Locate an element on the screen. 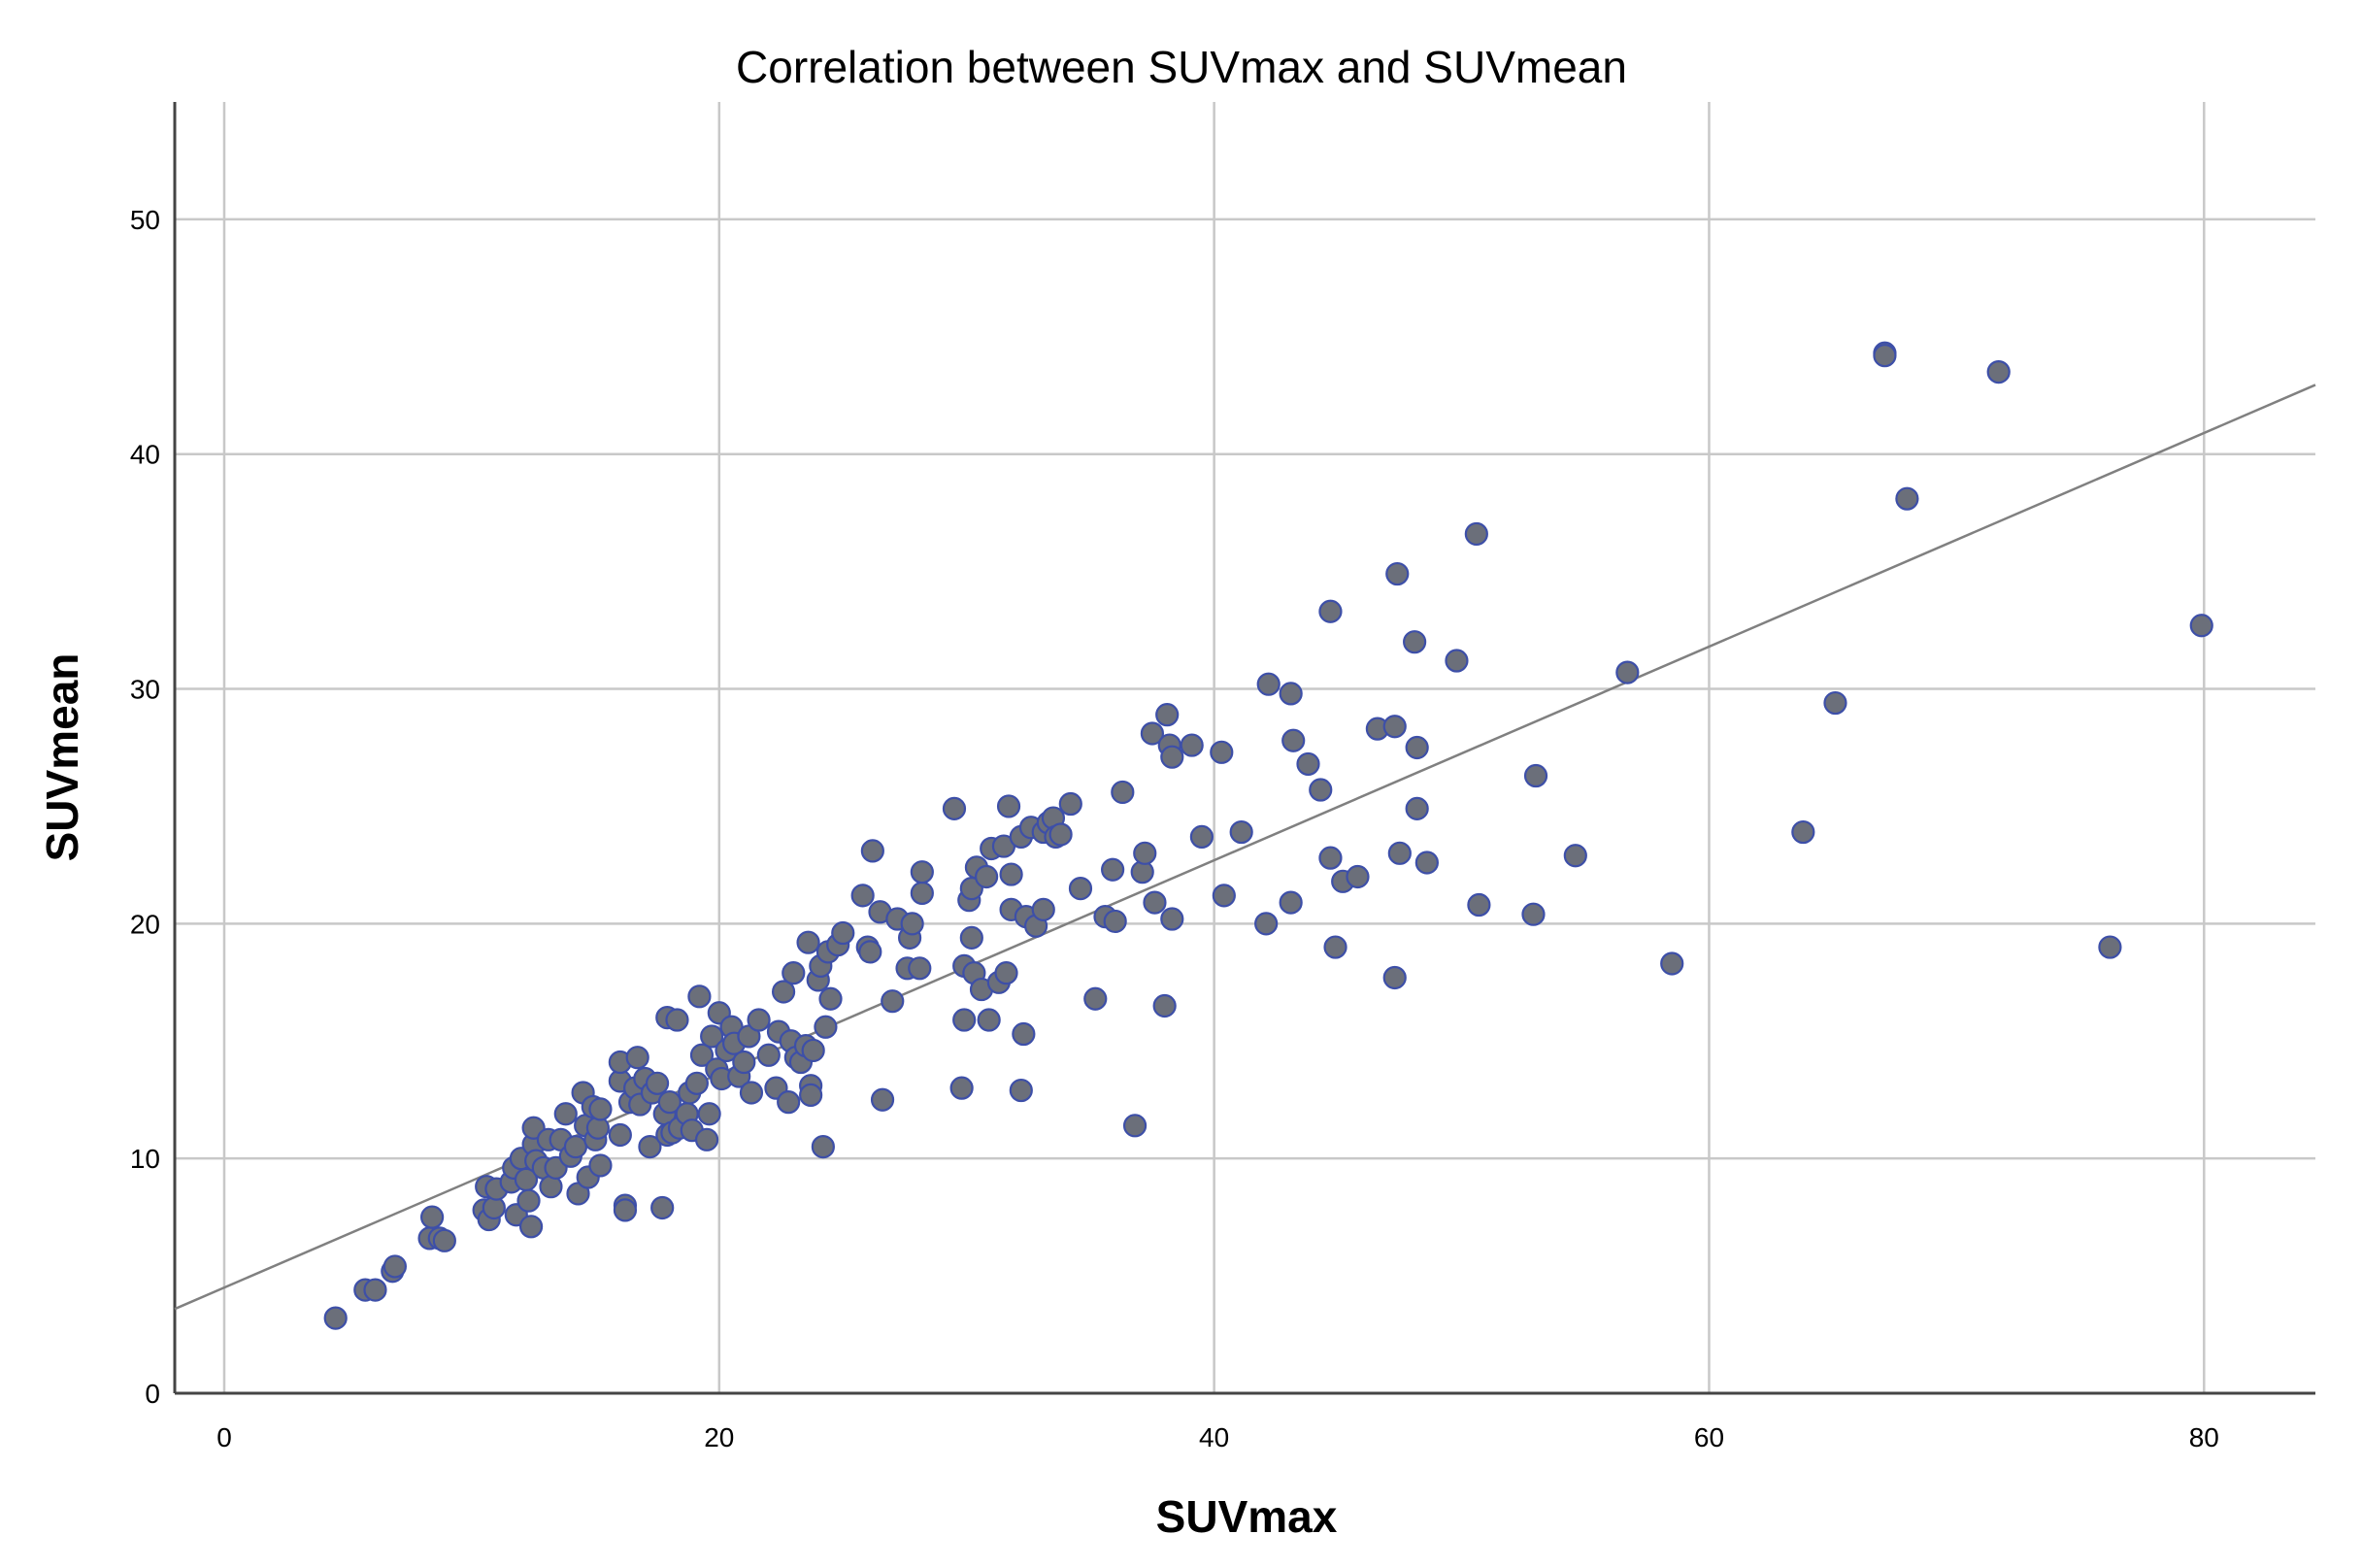 The height and width of the screenshot is (1568, 2362). x-tick-label: 40 is located at coordinates (1214, 1437).